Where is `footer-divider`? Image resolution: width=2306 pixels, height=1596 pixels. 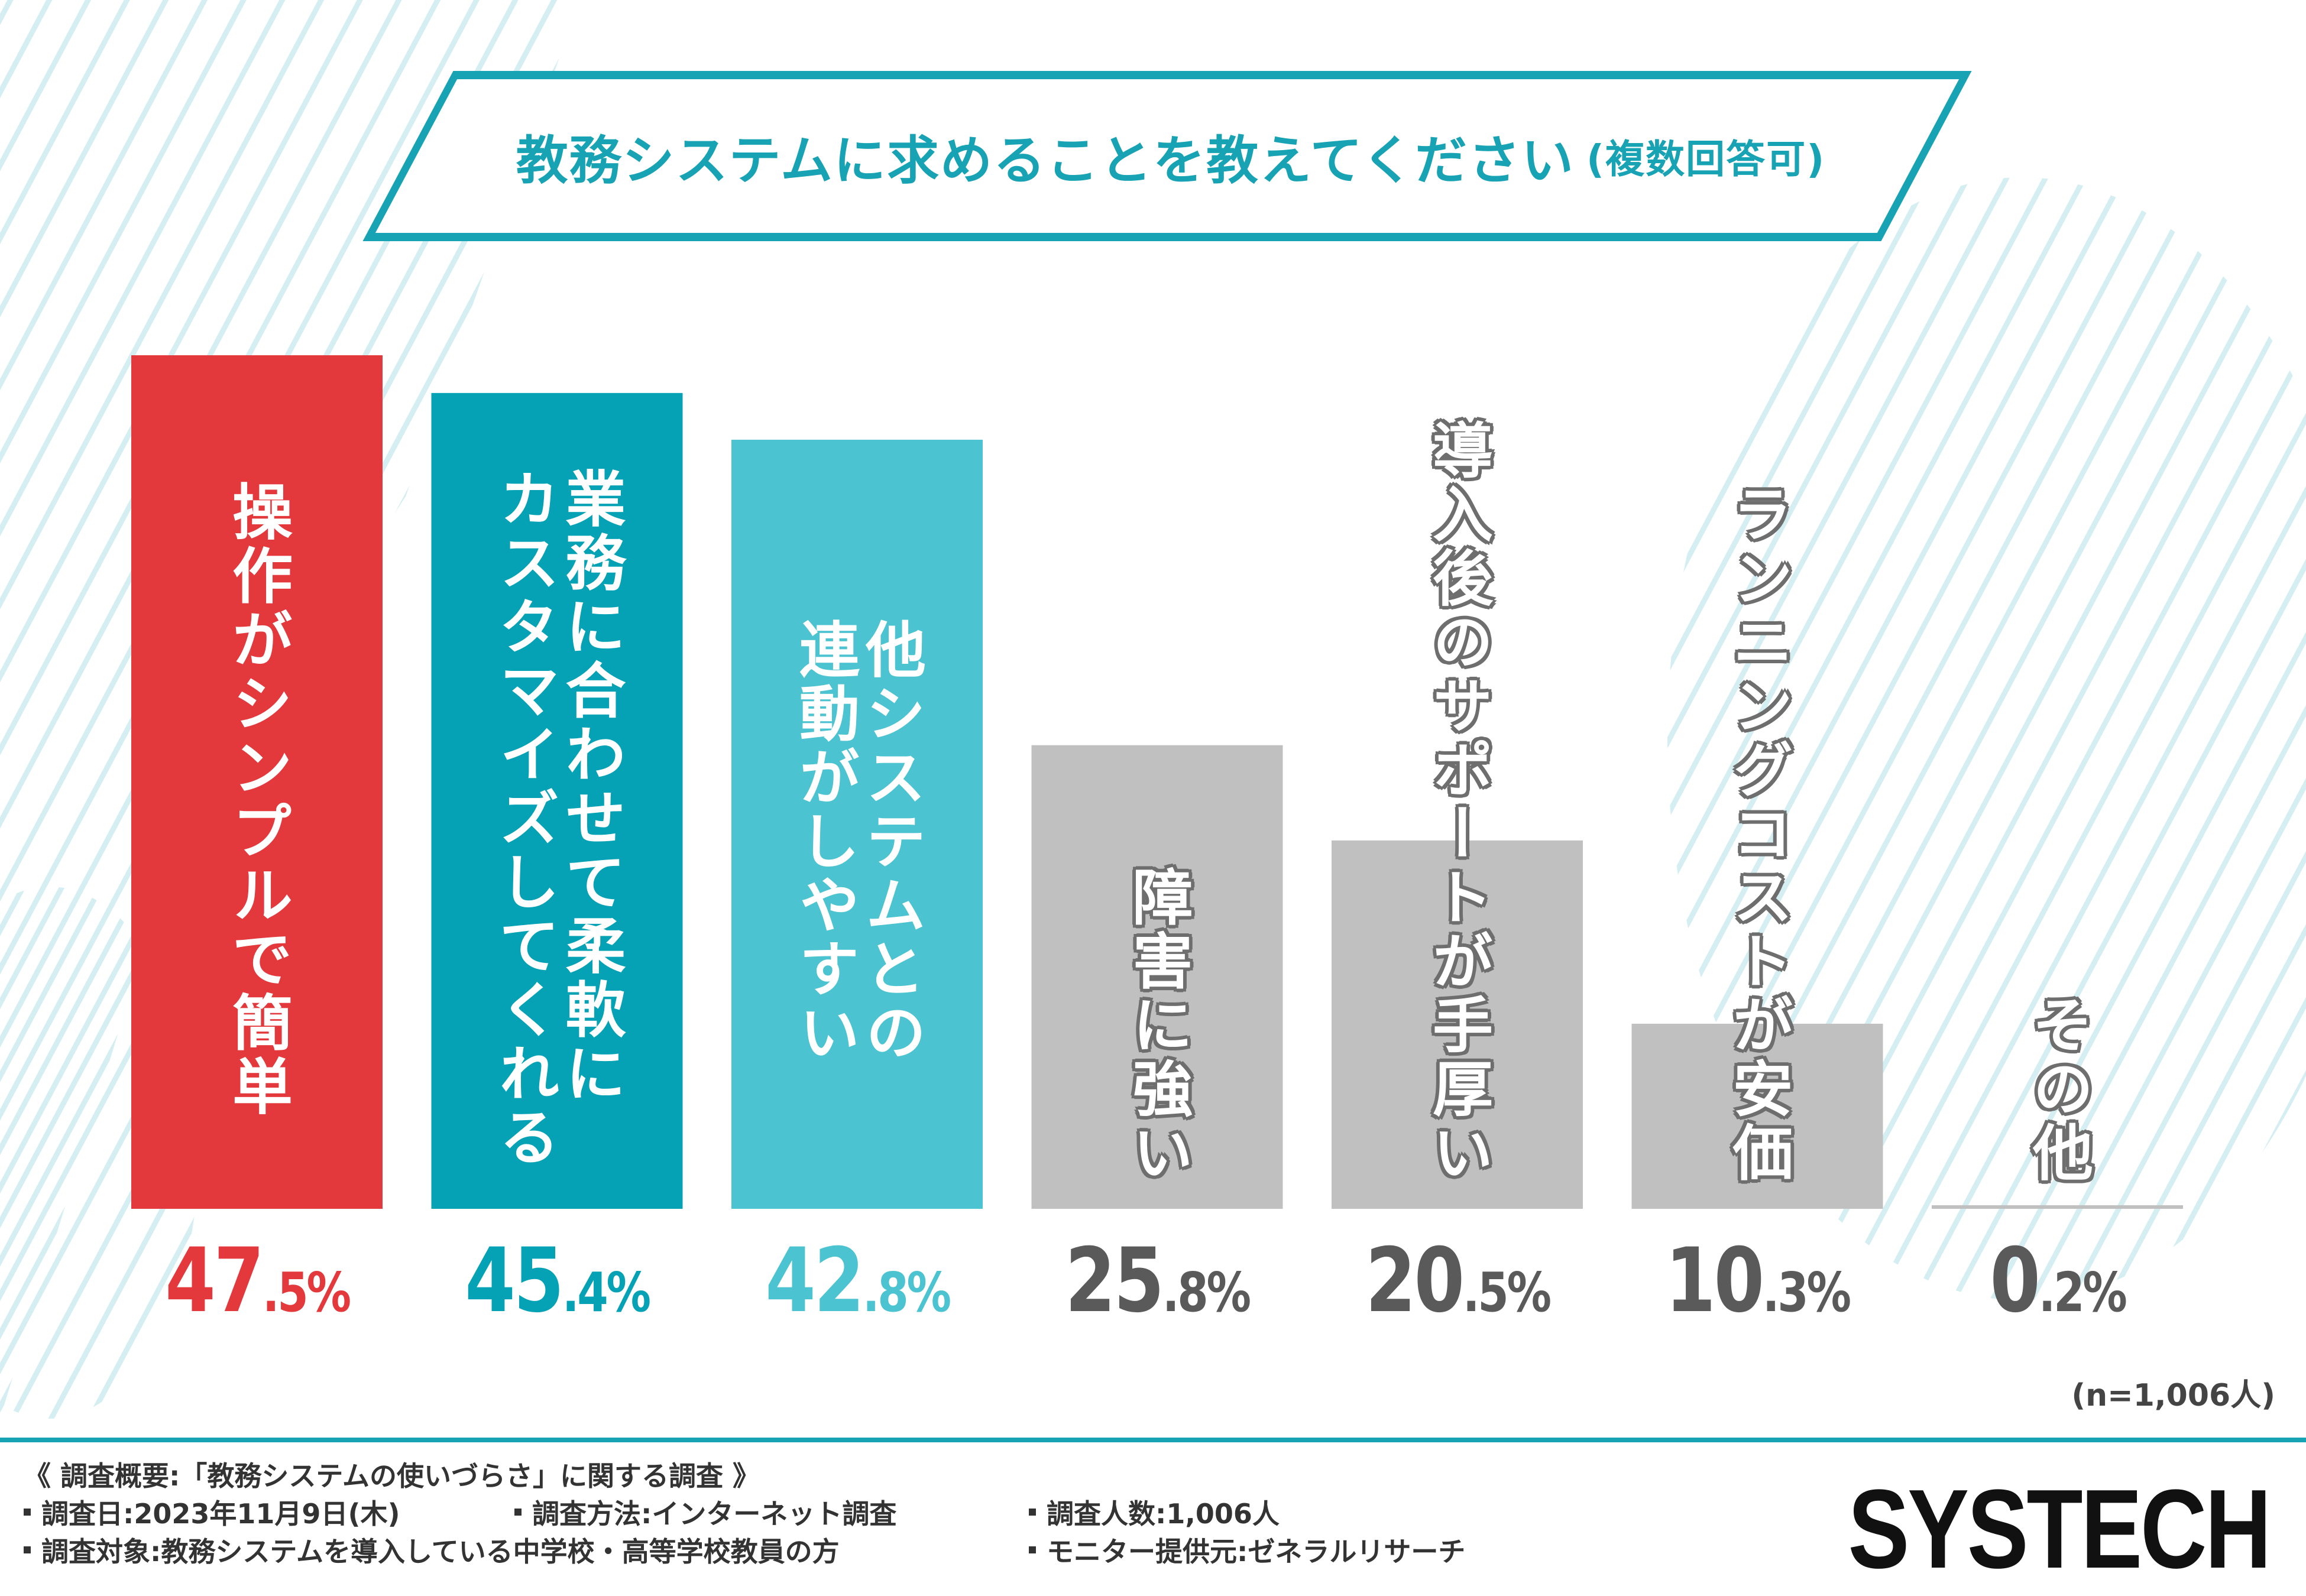
footer-divider is located at coordinates (1153, 1440).